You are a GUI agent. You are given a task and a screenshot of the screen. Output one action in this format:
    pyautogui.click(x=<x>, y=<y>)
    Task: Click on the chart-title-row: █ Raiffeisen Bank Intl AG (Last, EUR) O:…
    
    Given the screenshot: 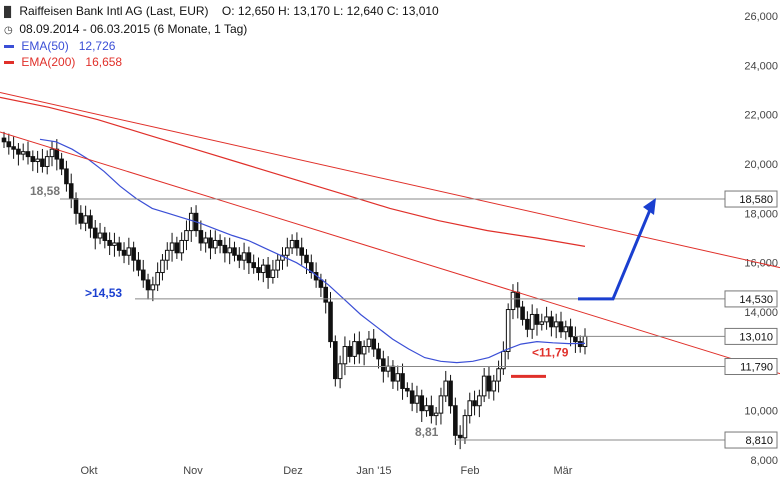 What is the action you would take?
    pyautogui.click(x=221, y=11)
    